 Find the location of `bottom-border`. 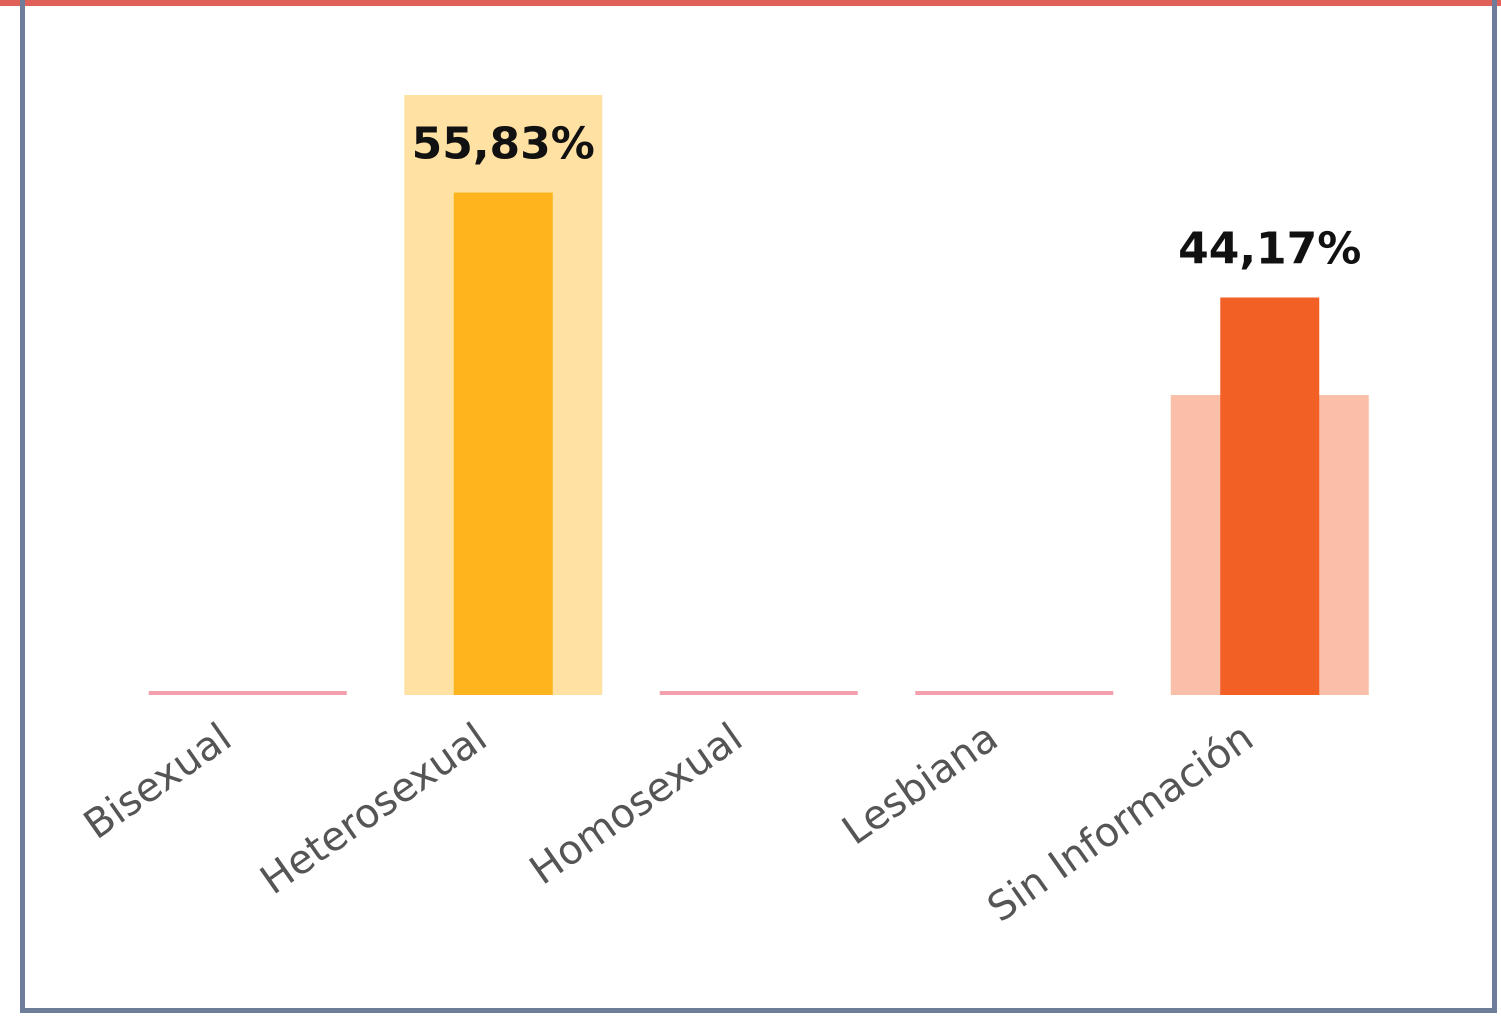

bottom-border is located at coordinates (758, 1010).